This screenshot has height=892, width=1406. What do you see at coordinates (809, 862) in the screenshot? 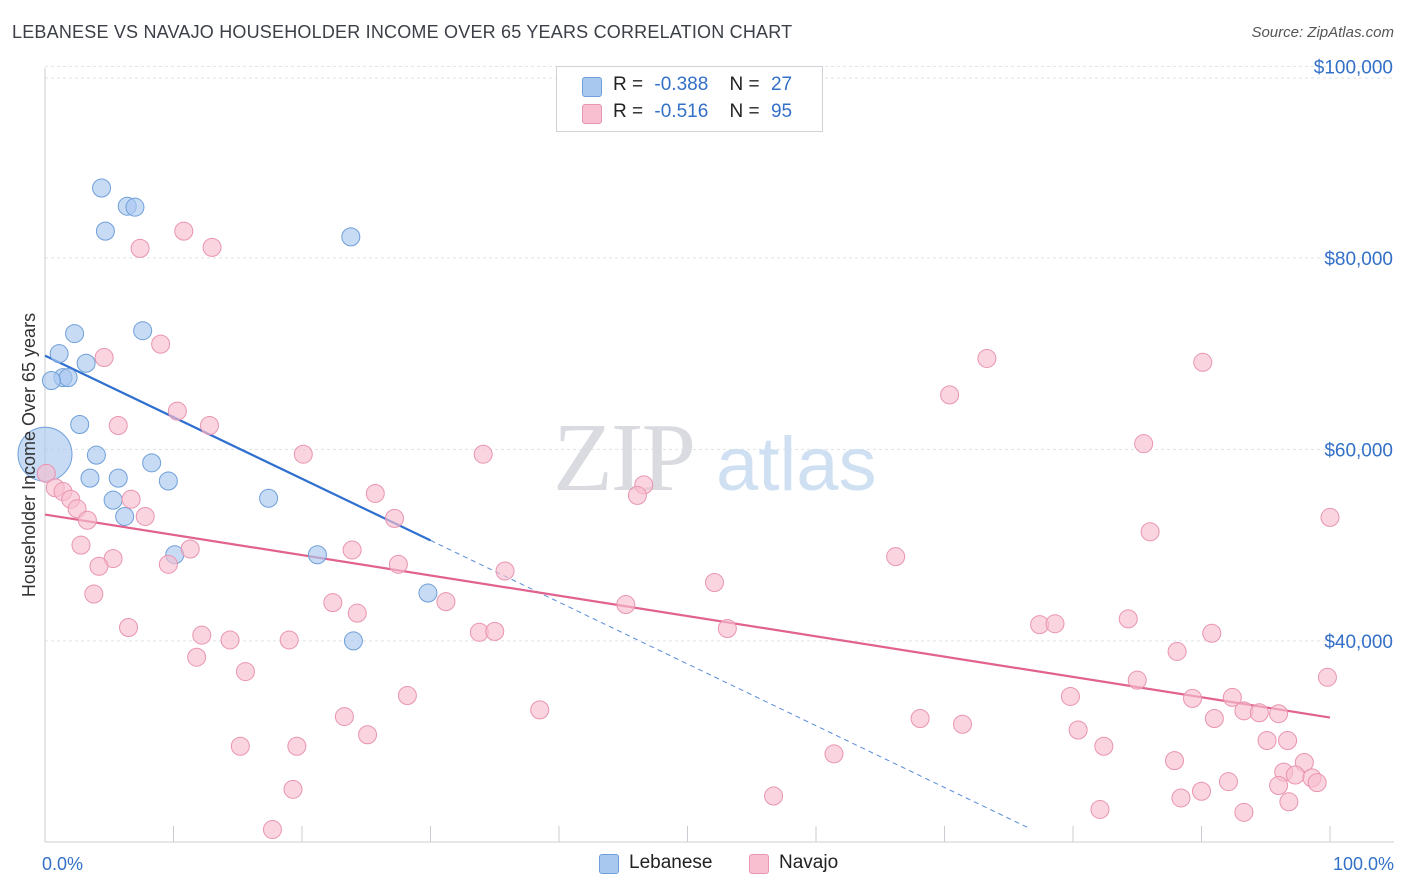
I see `bottom-legend-label-navajo: Navajo` at bounding box center [809, 862].